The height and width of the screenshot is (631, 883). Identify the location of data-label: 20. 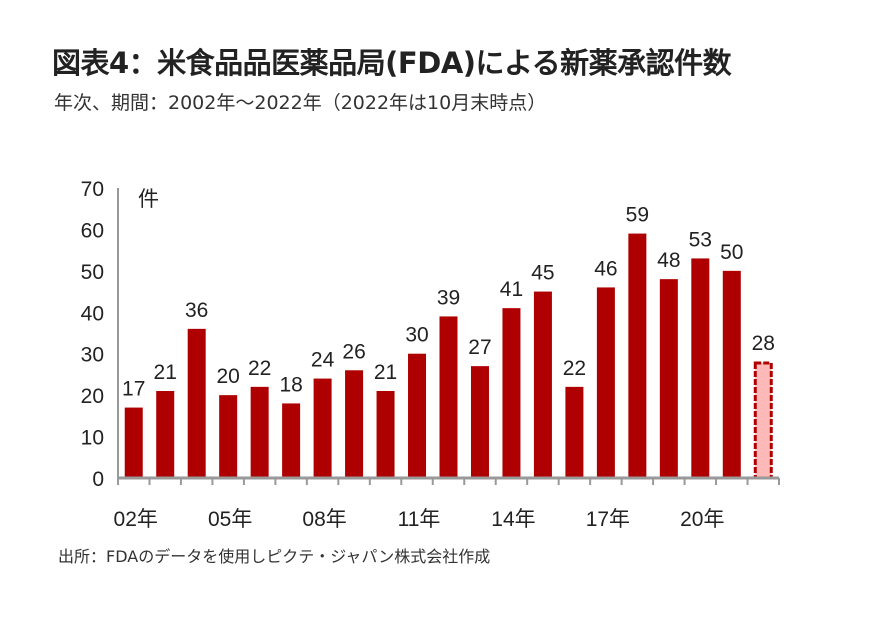
(227, 376).